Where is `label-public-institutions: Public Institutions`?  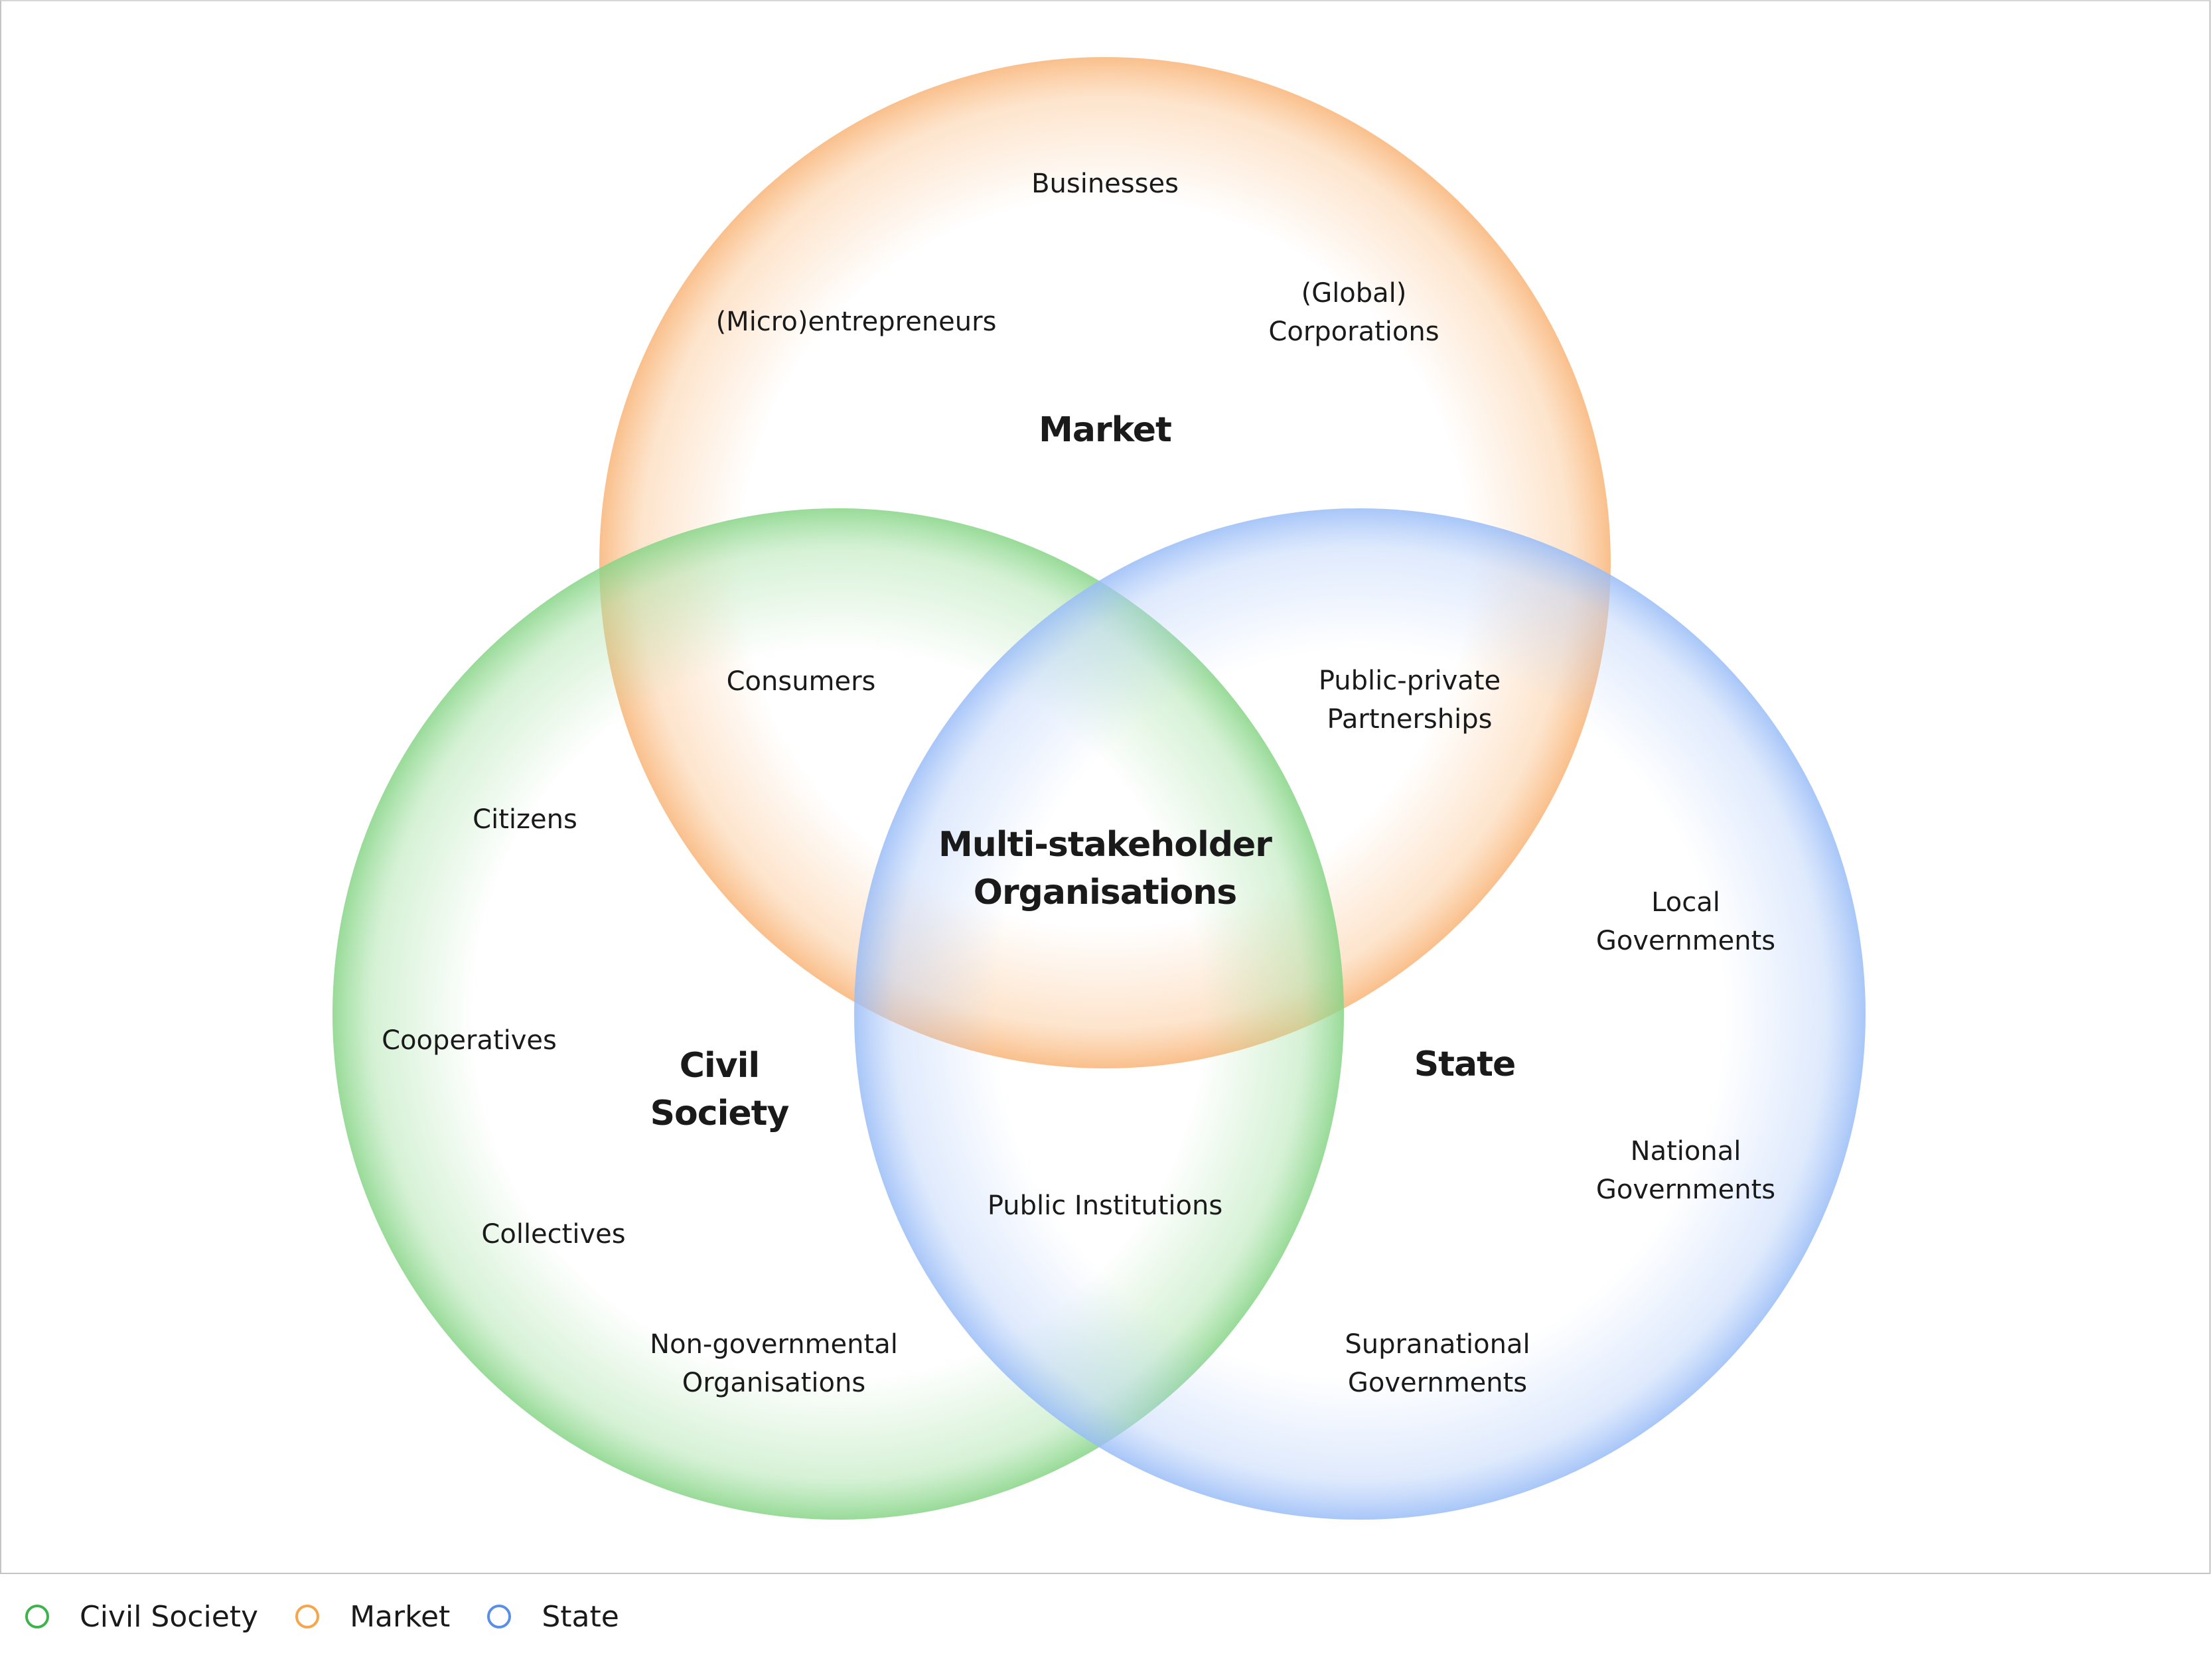
label-public-institutions: Public Institutions is located at coordinates (1105, 1205).